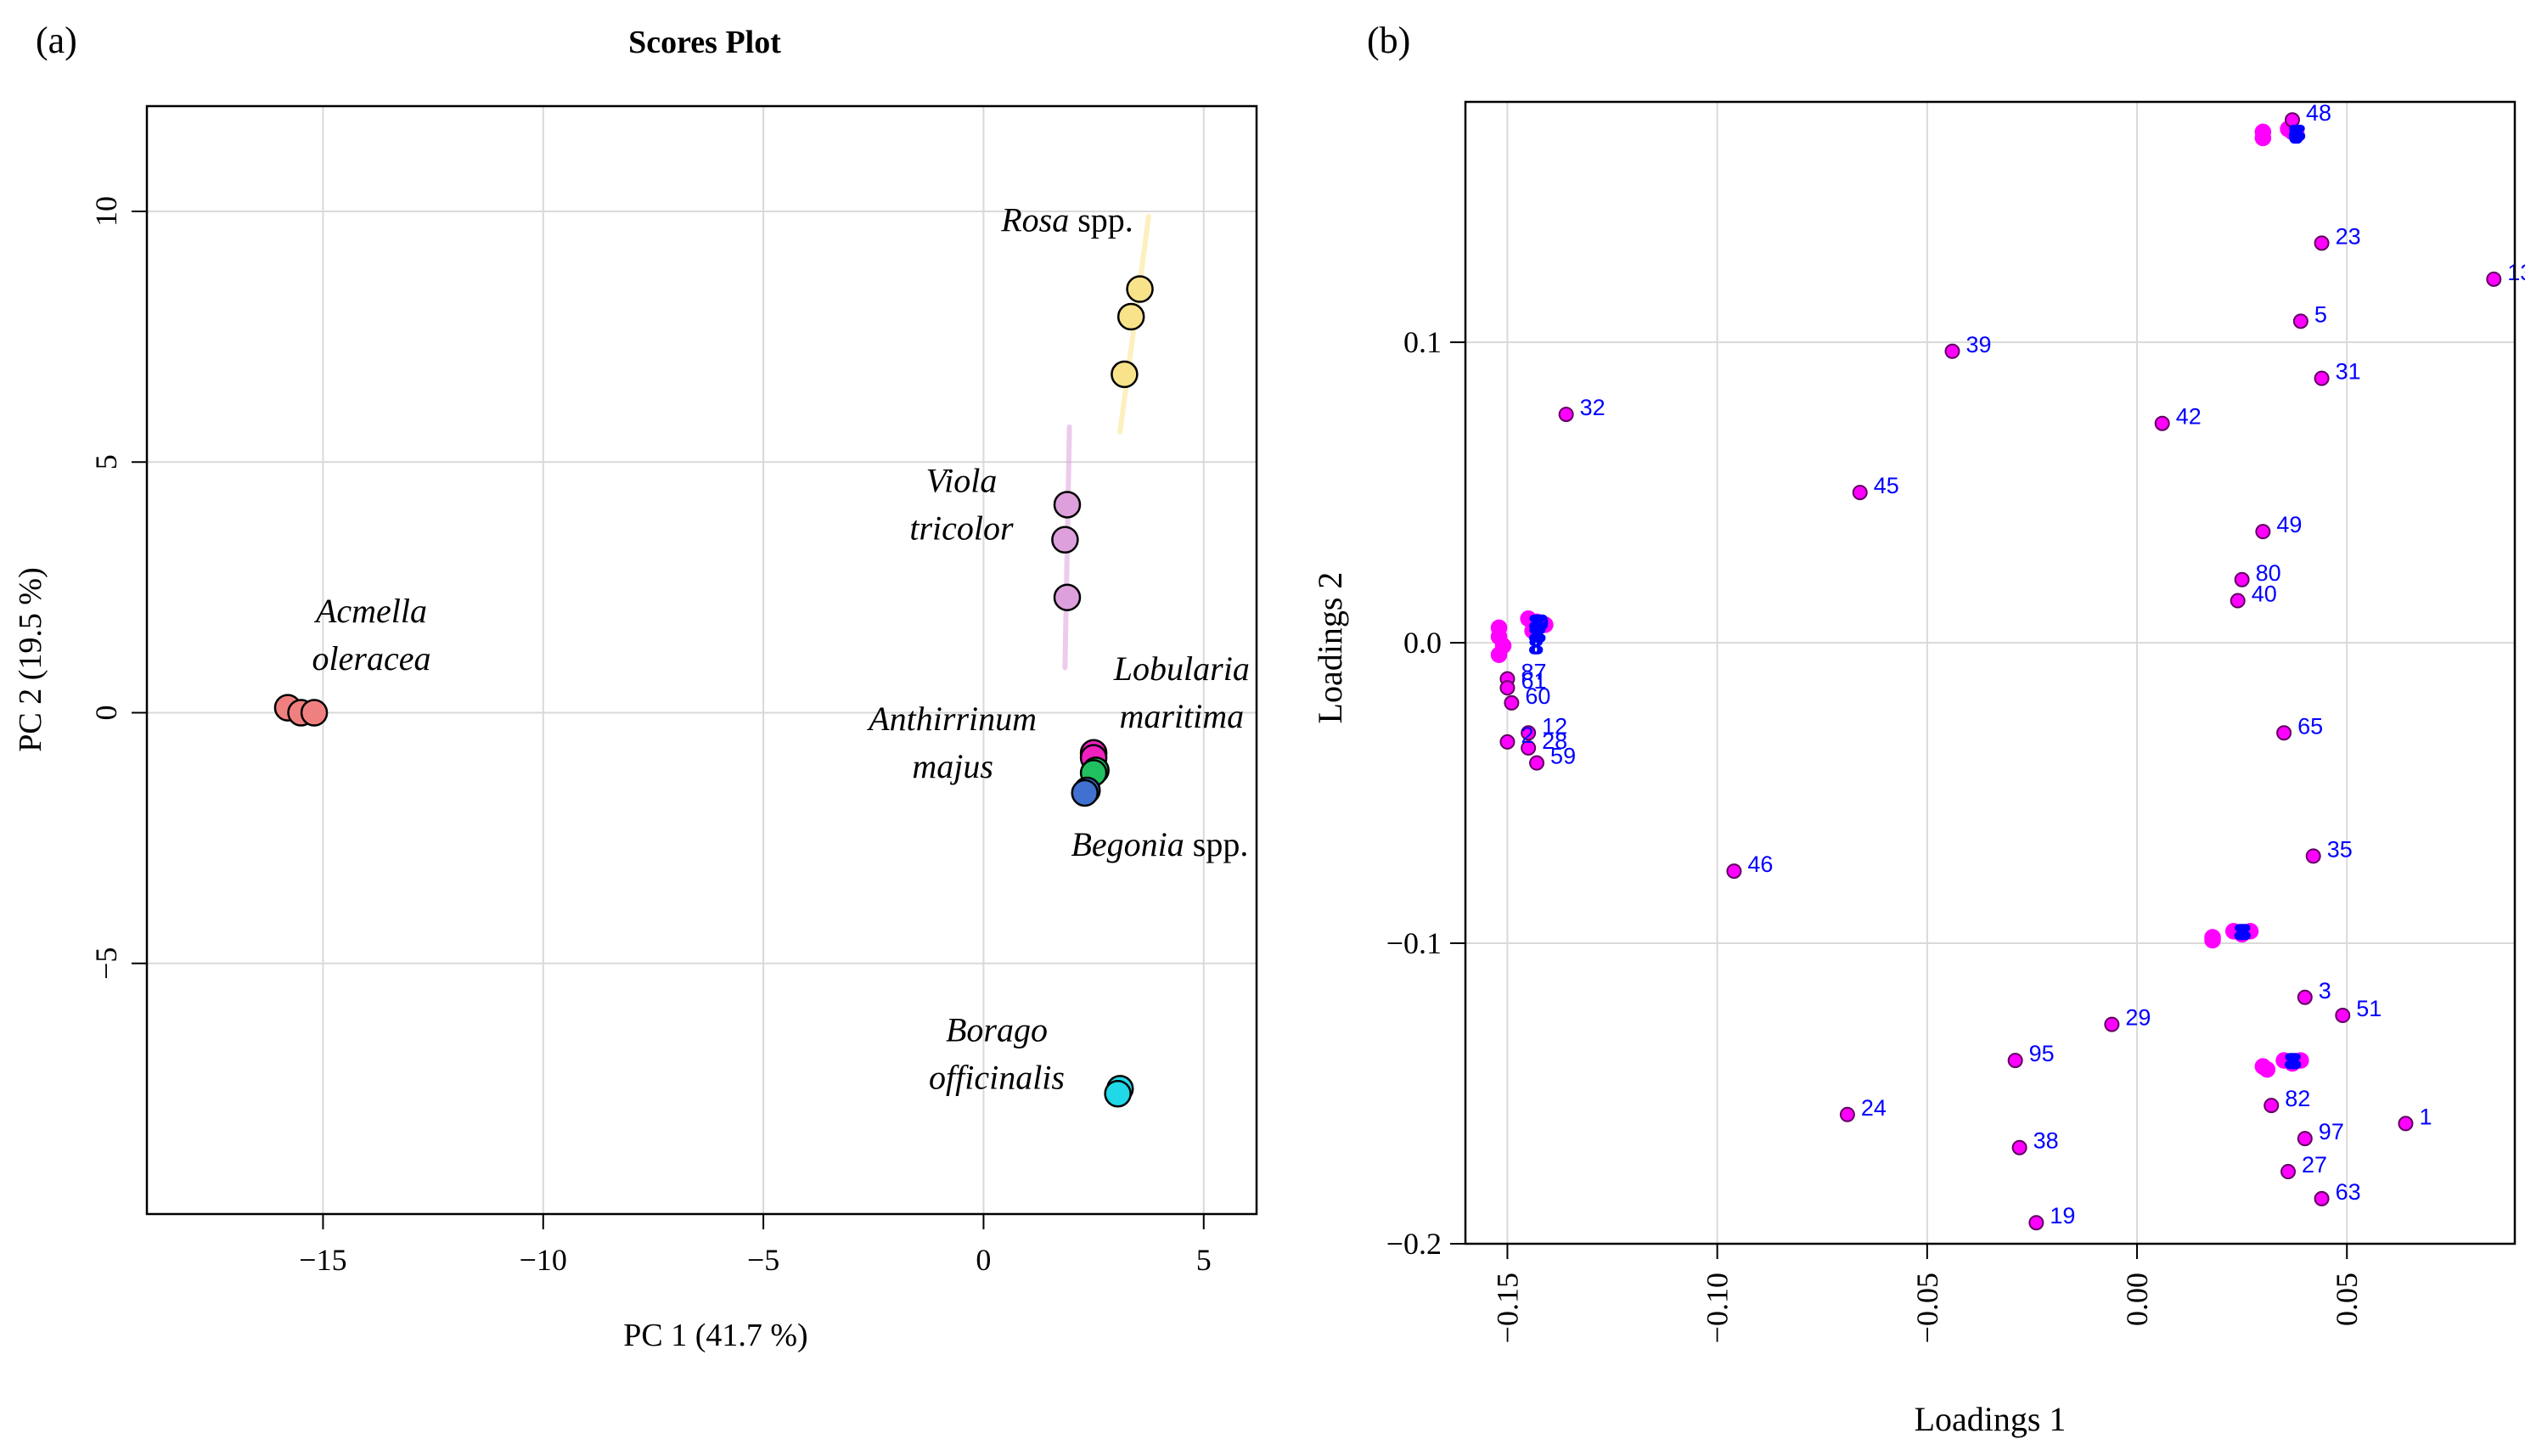 The image size is (2525, 1456). Describe the element at coordinates (106, 713) in the screenshot. I see `scores-y-tick-label: 0` at that location.